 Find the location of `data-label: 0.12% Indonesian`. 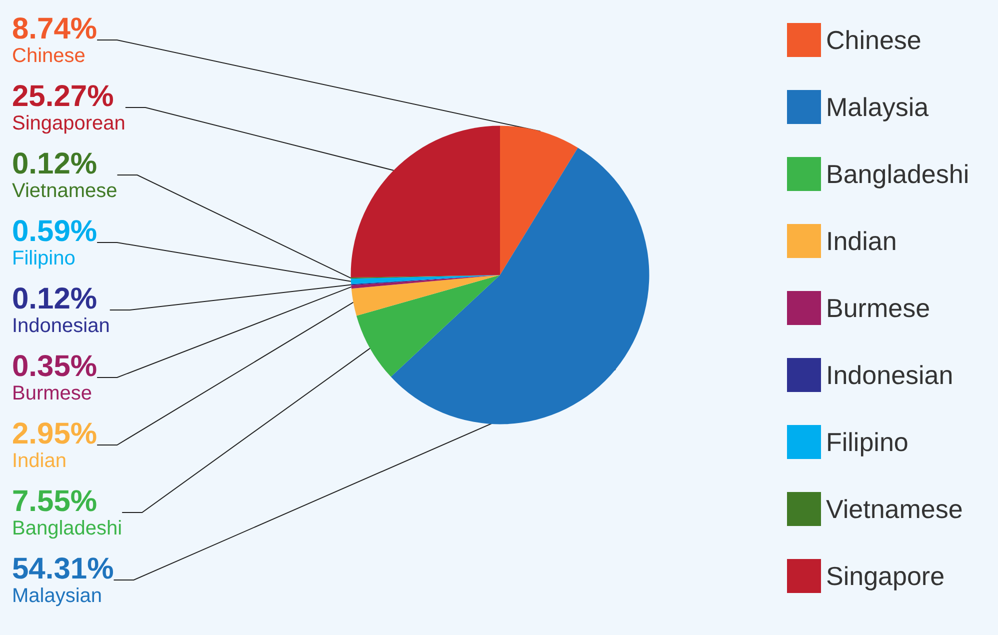

data-label: 0.12% Indonesian is located at coordinates (61, 309).